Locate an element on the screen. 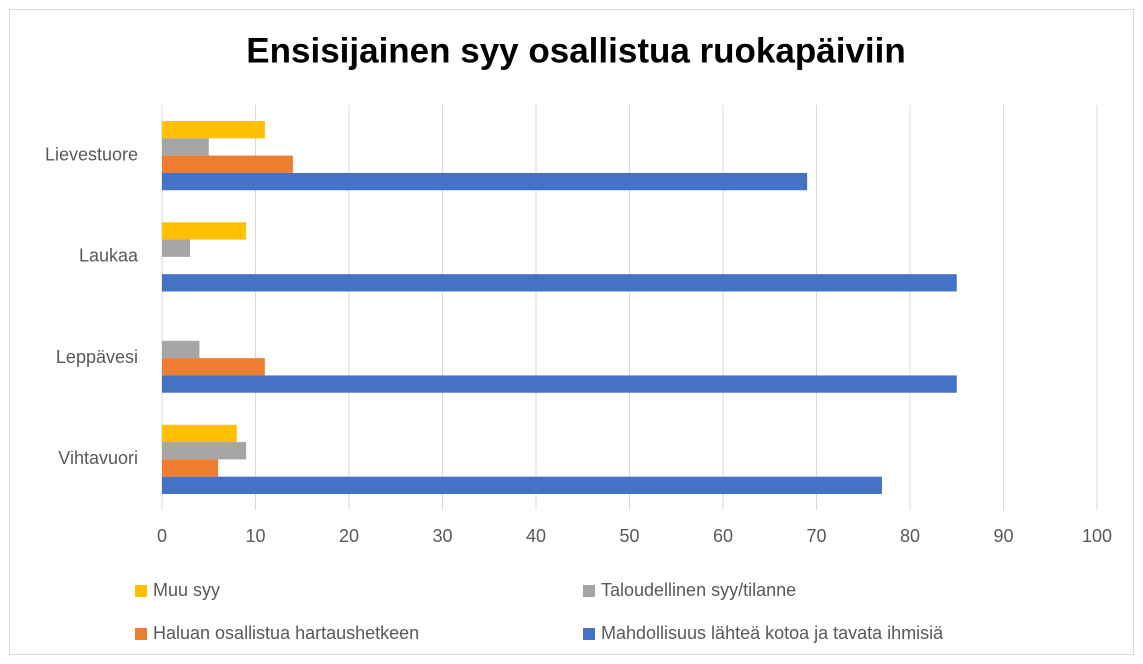 The width and height of the screenshot is (1143, 664). x-tick-label: 100 is located at coordinates (1097, 536).